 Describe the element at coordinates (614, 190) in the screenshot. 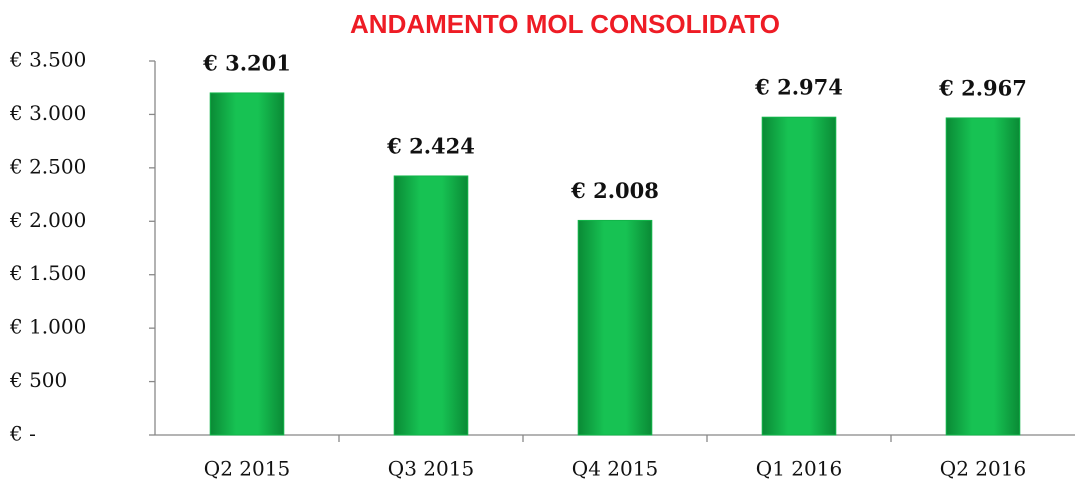

I see `value-label: € 2.008` at that location.